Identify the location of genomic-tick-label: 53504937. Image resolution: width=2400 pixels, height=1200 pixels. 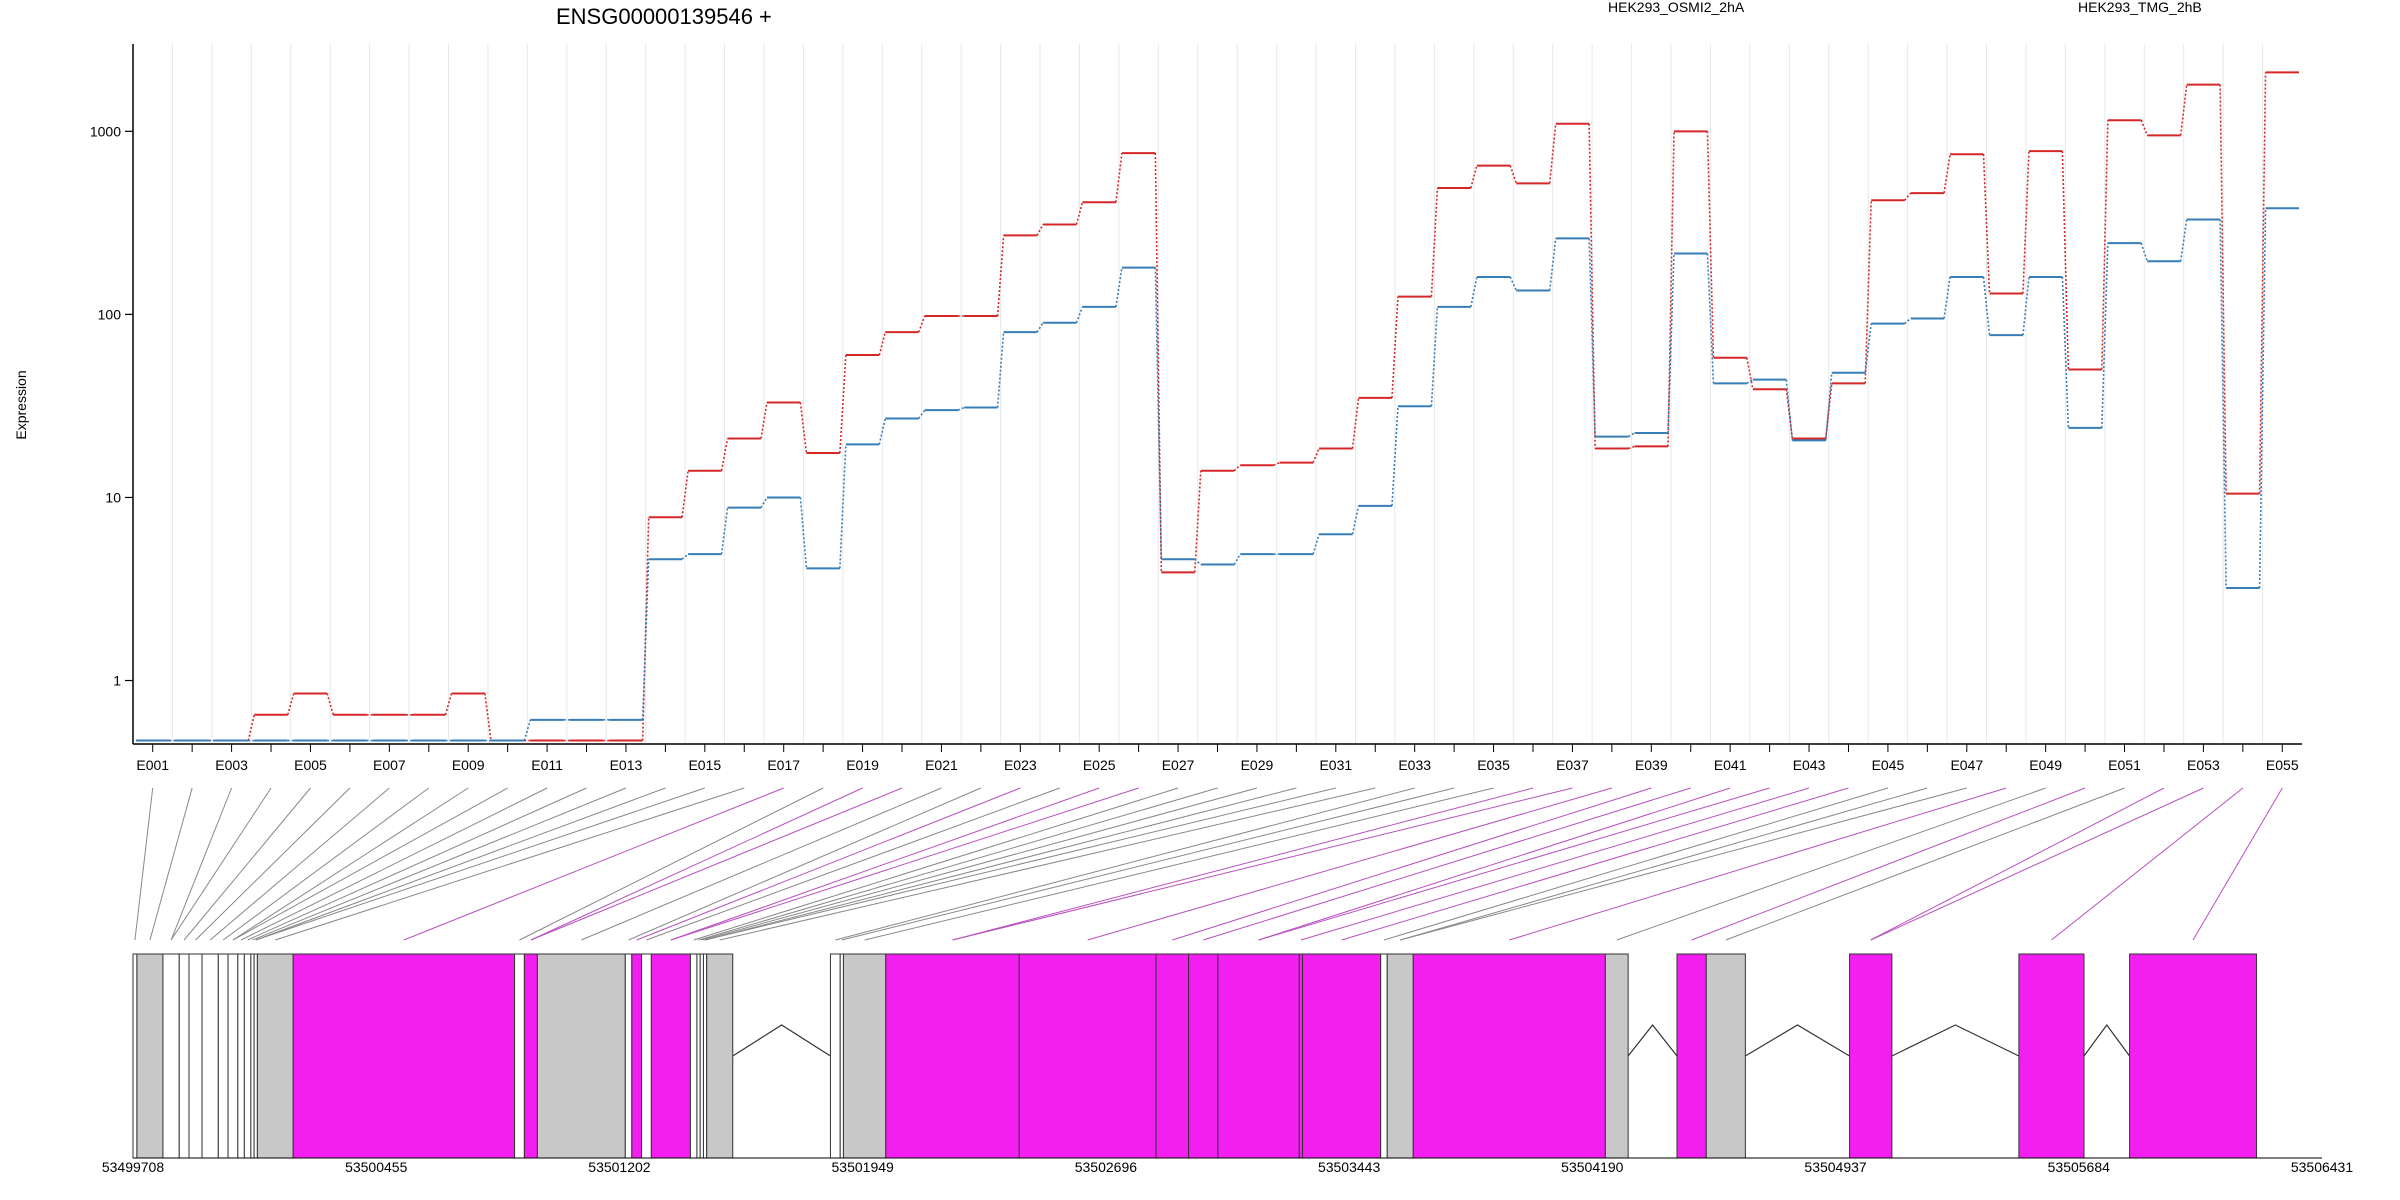
(1835, 1167).